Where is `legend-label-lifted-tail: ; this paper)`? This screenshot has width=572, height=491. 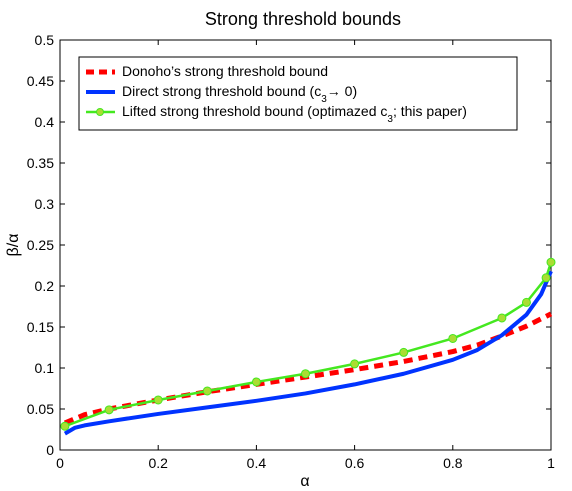 legend-label-lifted-tail: ; this paper) is located at coordinates (430, 111).